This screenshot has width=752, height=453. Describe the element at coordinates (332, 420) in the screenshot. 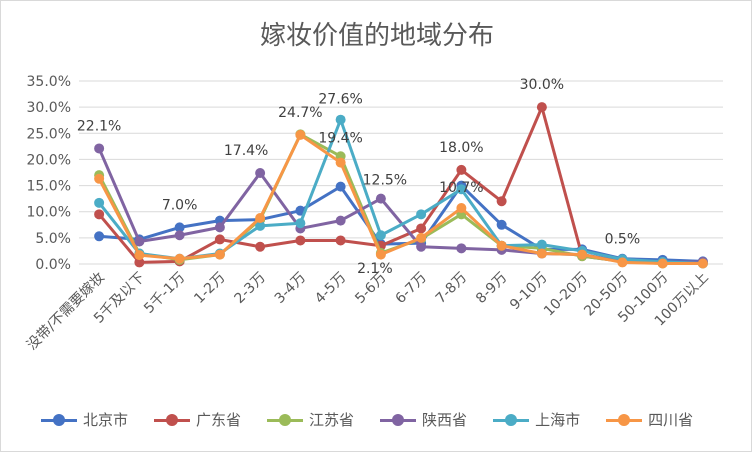

I see `legend-label: 江苏省` at that location.